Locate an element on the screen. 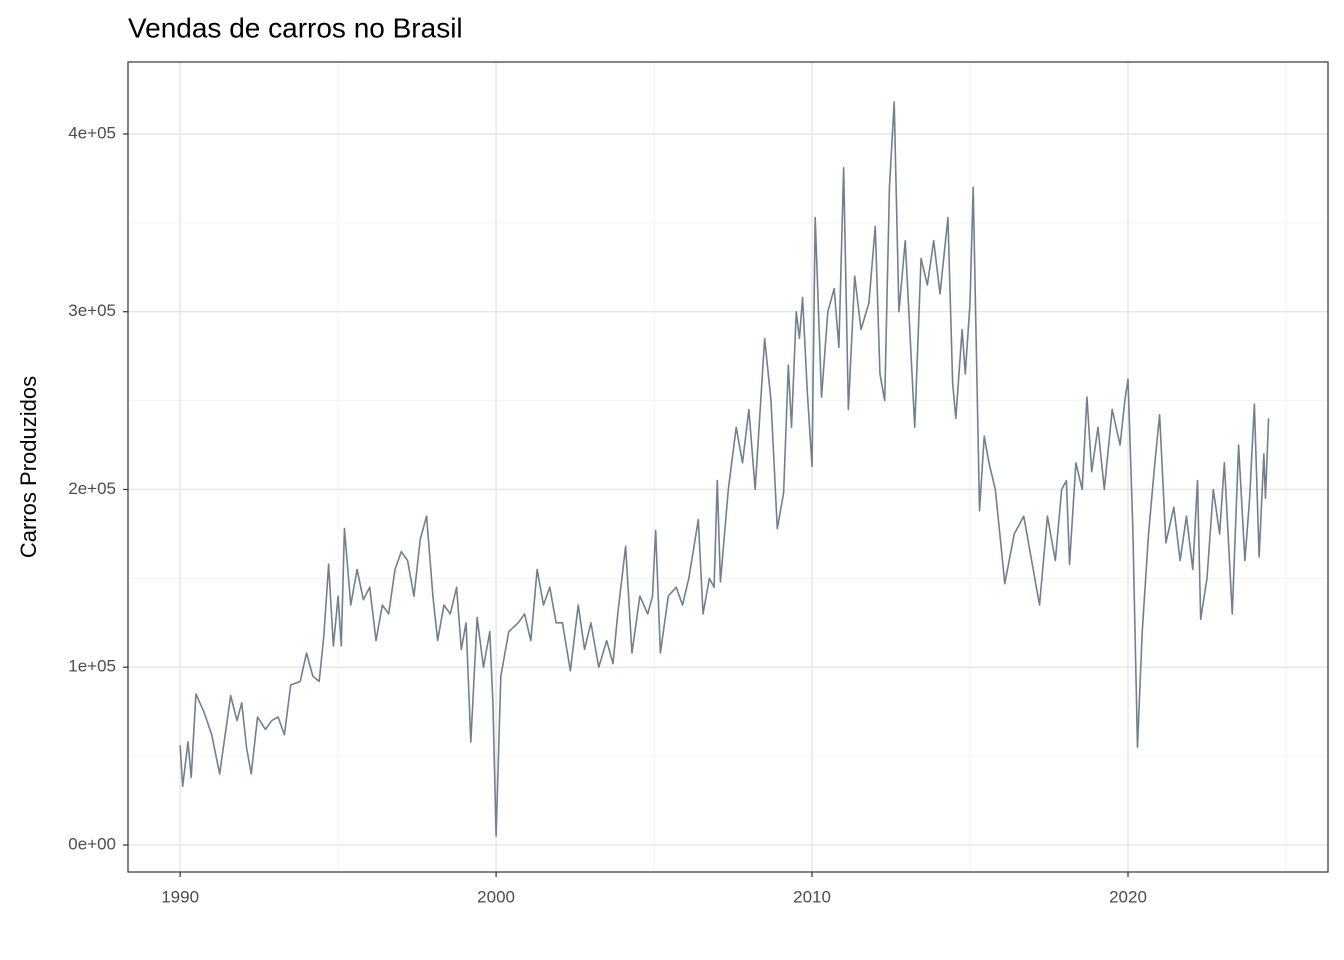 Image resolution: width=1344 pixels, height=960 pixels. y-tick-label: 0e+00 is located at coordinates (92, 843).